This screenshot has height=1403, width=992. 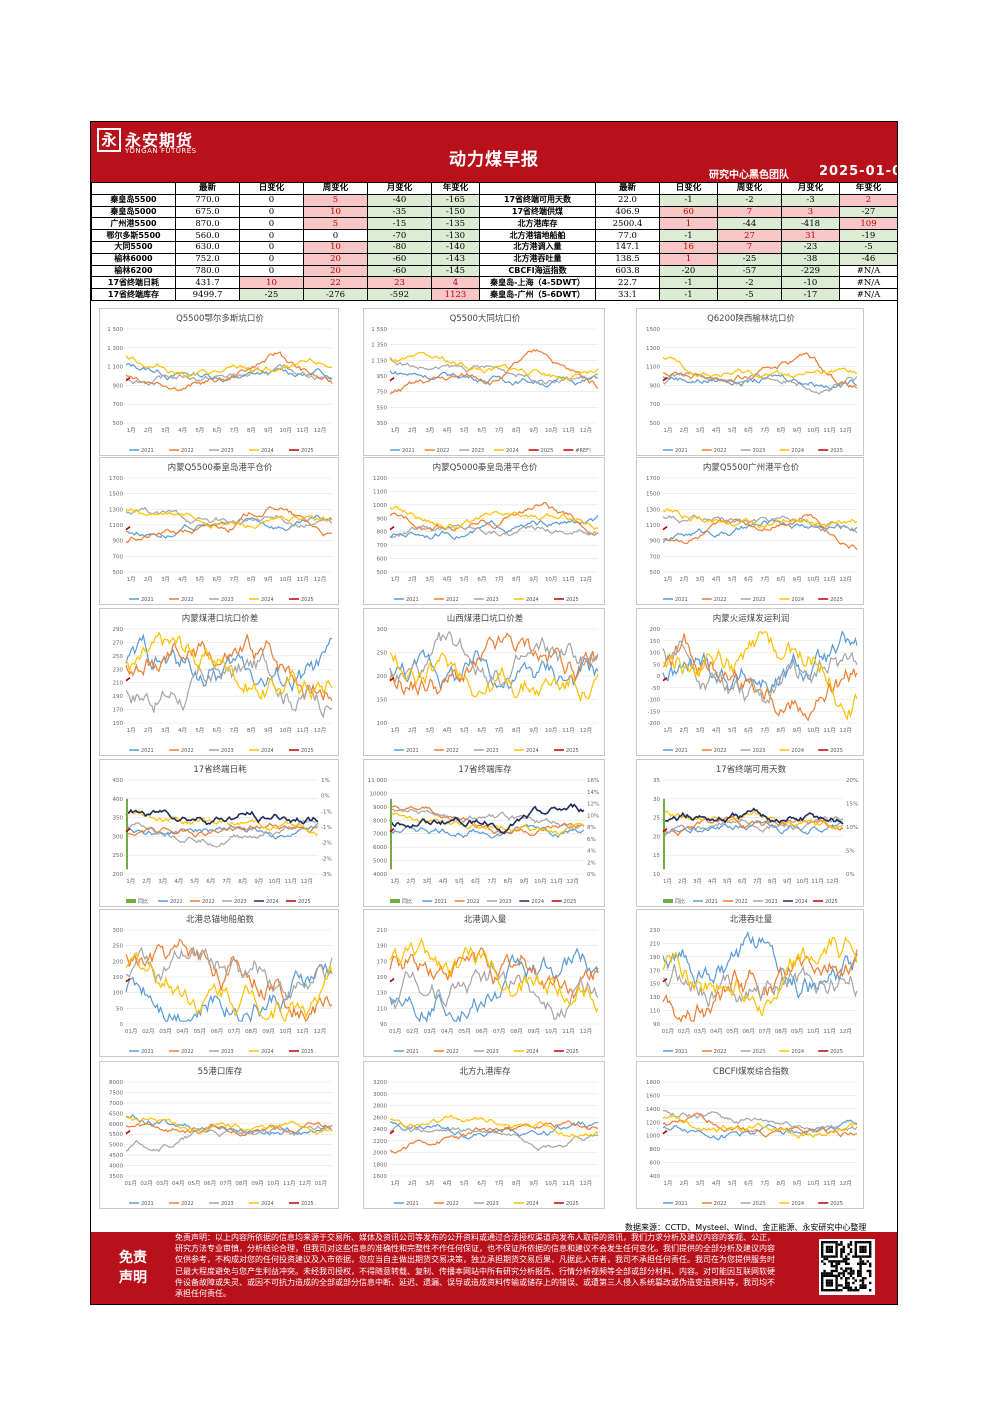 I want to click on y-tick-label: 250, so click(x=118, y=947).